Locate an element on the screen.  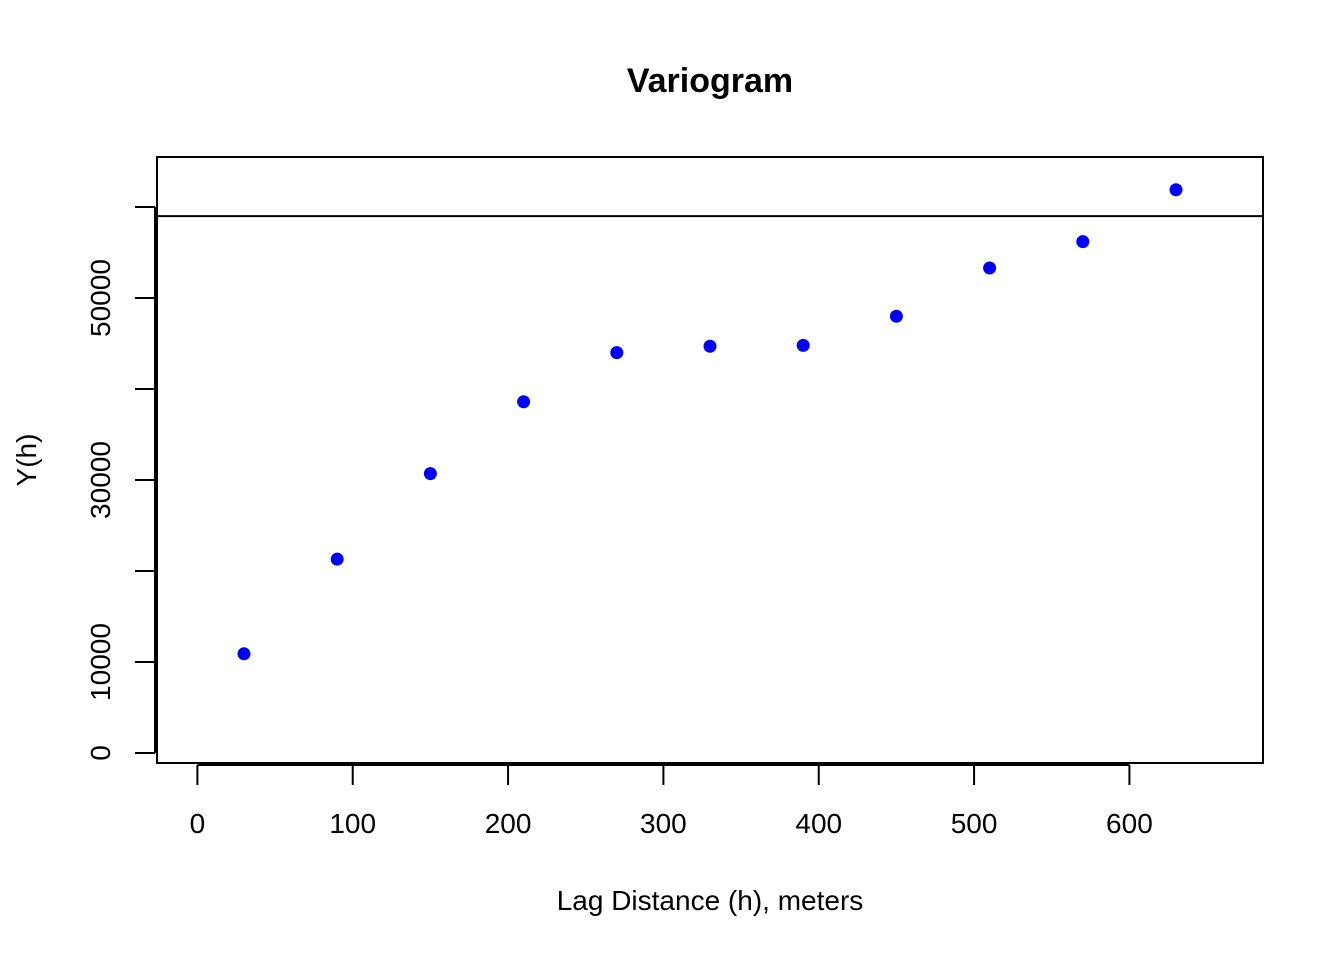
x-axis-label: Lag Distance (h), meters is located at coordinates (710, 900).